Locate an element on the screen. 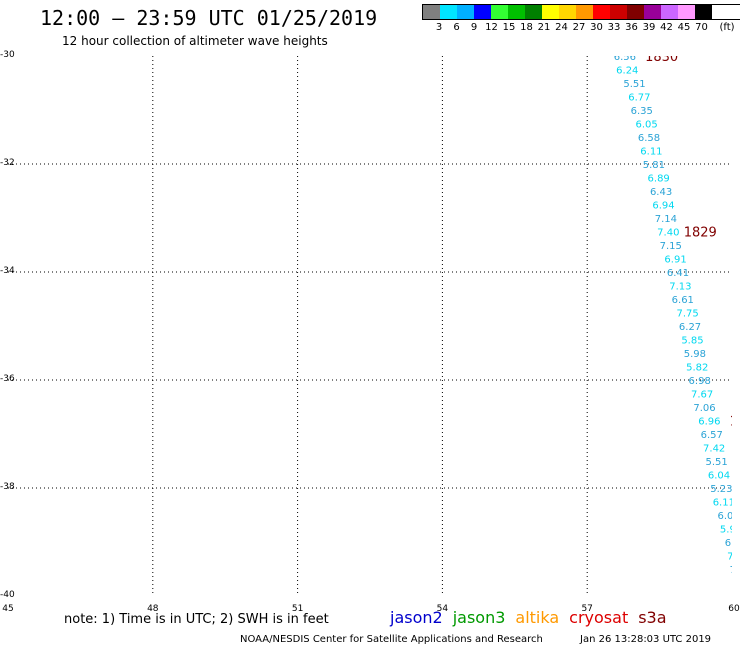  latitude-label: -30 is located at coordinates (7, 55).